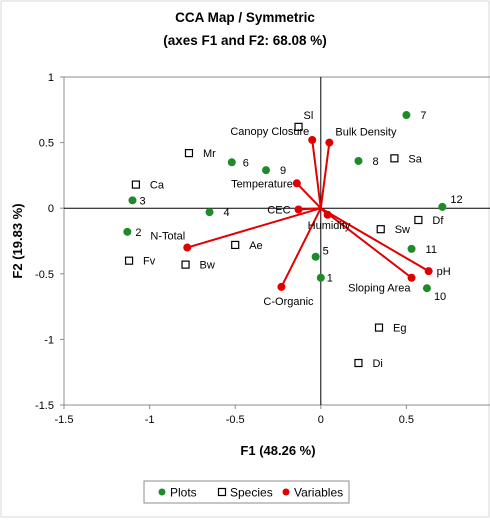 The image size is (490, 523). I want to click on species-point-label: Ae, so click(255, 246).